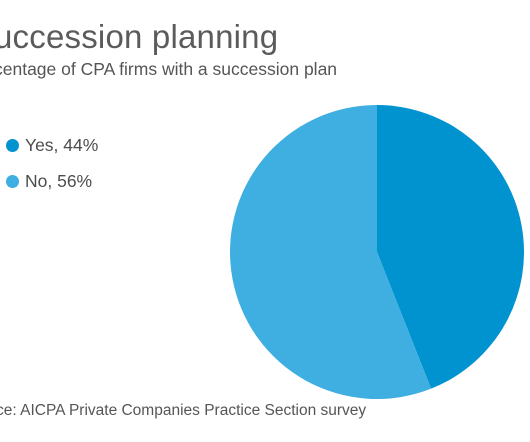  What do you see at coordinates (139, 36) in the screenshot?
I see `chart-title: uccession planning` at bounding box center [139, 36].